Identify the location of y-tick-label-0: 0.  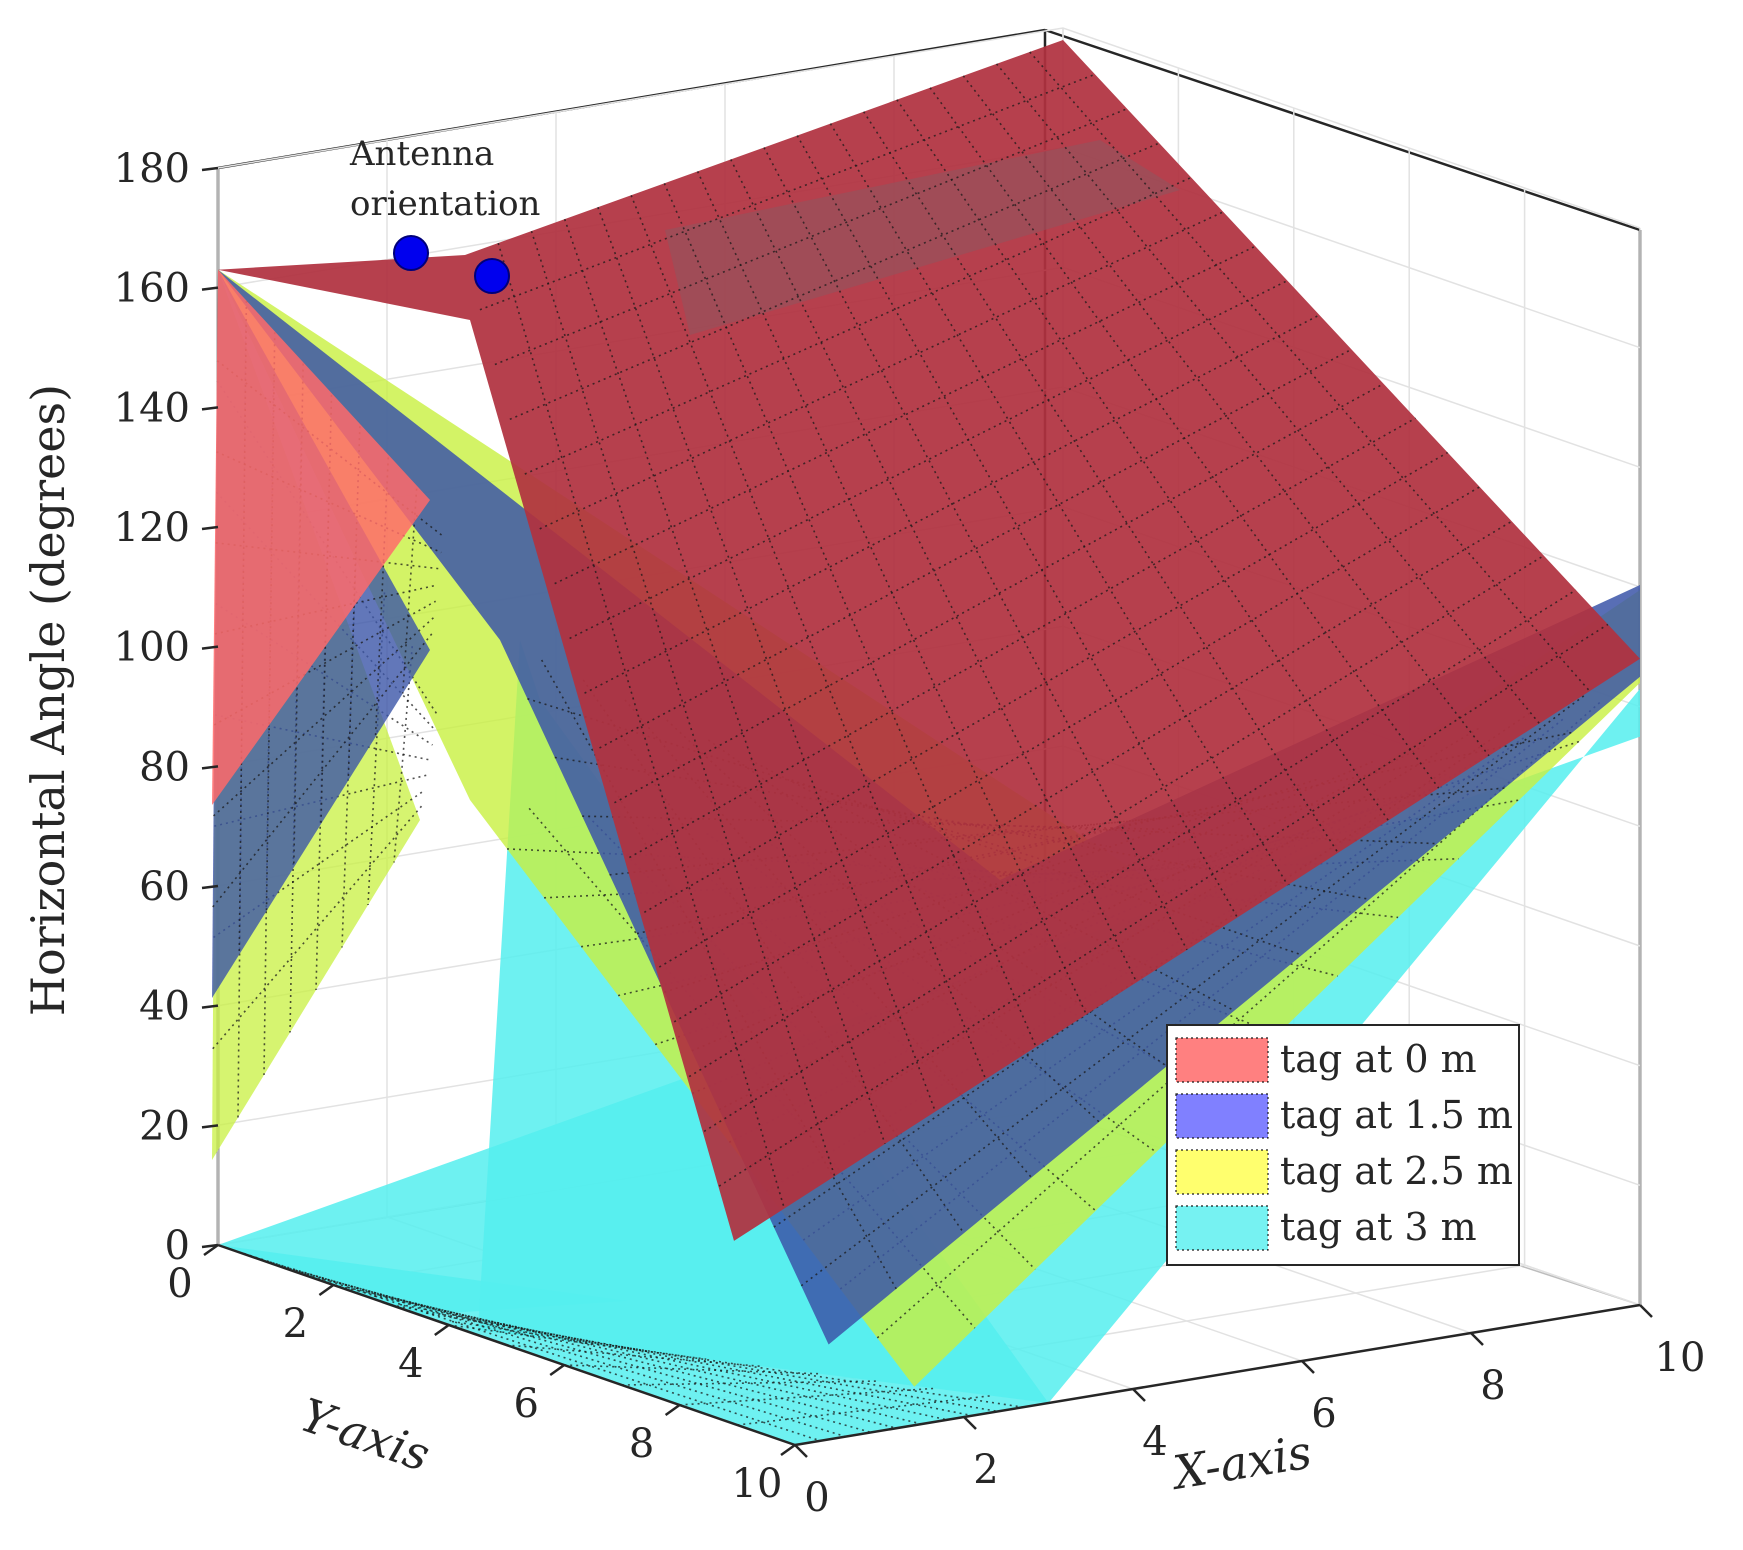
(179, 1284).